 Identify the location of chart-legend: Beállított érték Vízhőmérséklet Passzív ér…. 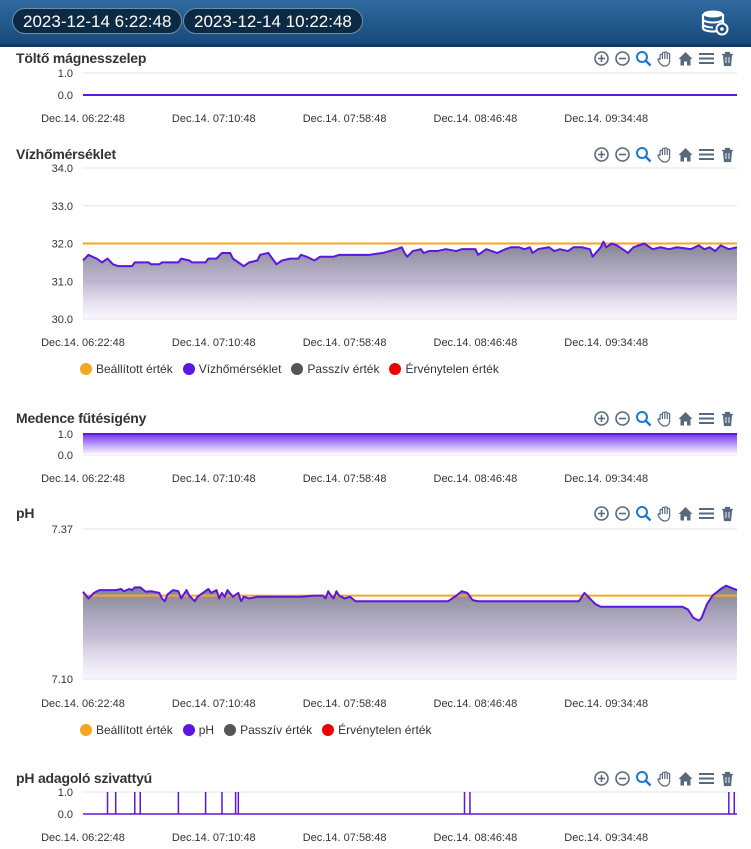
(289, 369).